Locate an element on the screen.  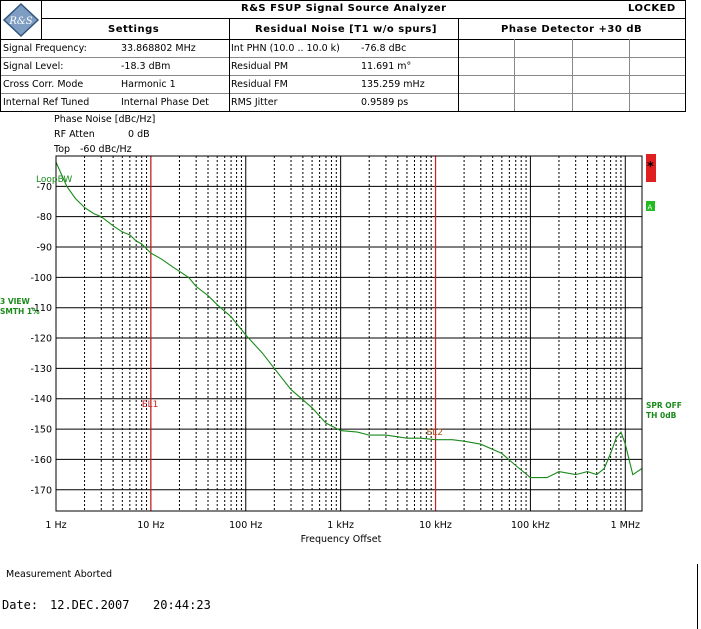
settings-value-2: Harmonic 1 is located at coordinates (148, 84).